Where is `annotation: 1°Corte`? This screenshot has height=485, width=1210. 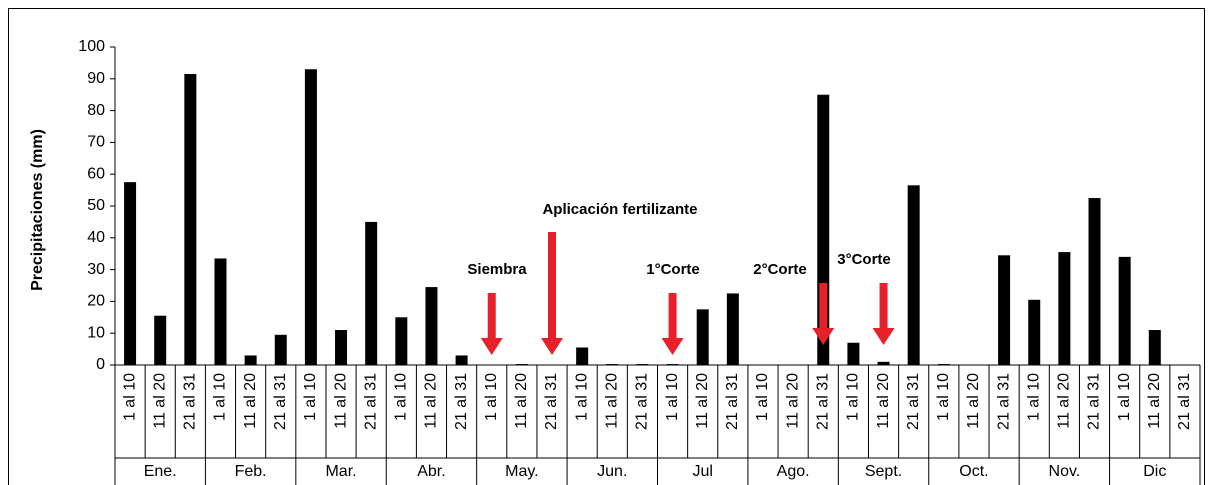
annotation: 1°Corte is located at coordinates (673, 269).